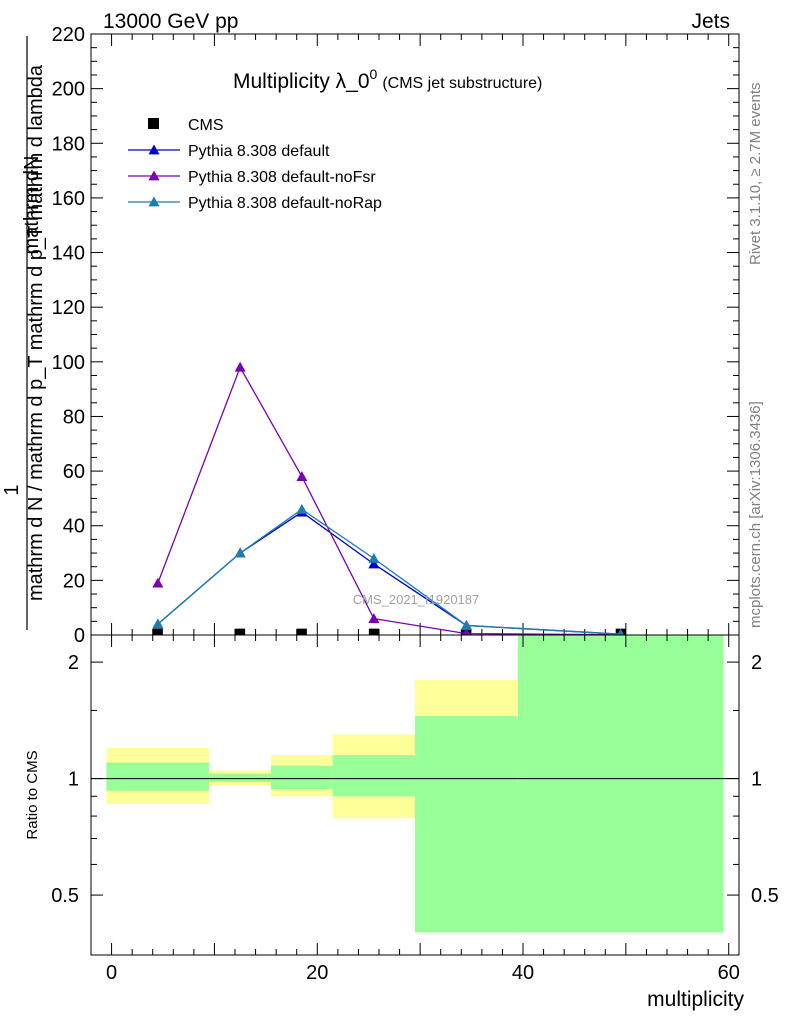 The height and width of the screenshot is (1024, 786). Describe the element at coordinates (285, 203) in the screenshot. I see `legend-label: Pythia 8.308 default-noRap` at that location.